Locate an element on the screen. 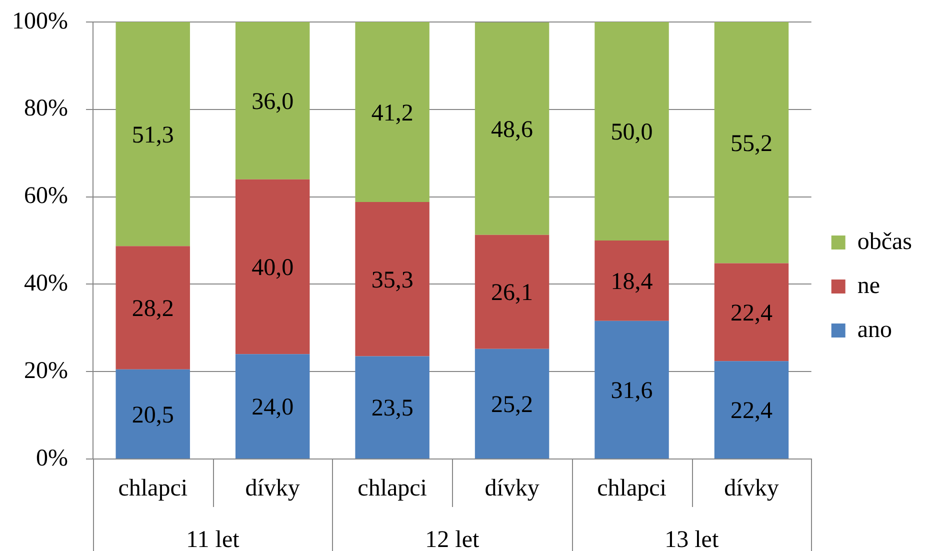 This screenshot has height=551, width=926. y-tick-label: 80% is located at coordinates (46, 109).